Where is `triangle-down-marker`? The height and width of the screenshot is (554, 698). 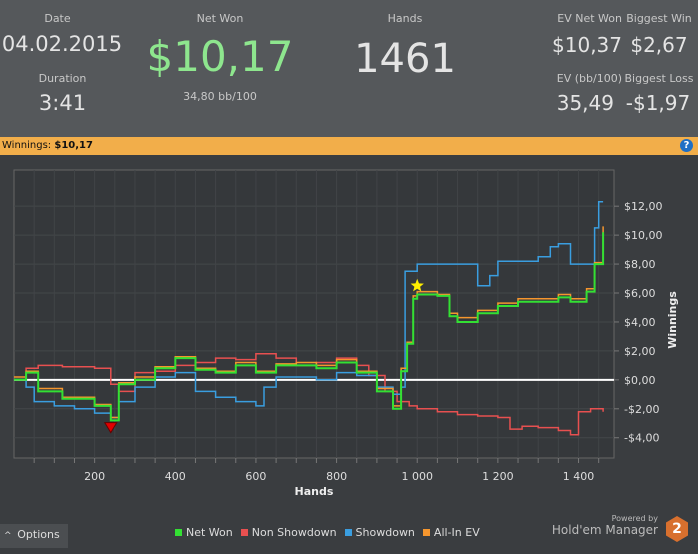 triangle-down-marker is located at coordinates (110, 428).